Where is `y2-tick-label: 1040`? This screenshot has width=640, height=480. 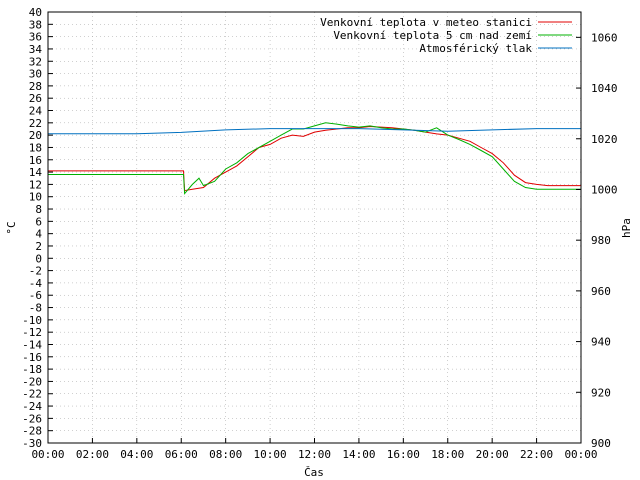
y2-tick-label: 1040 is located at coordinates (604, 88).